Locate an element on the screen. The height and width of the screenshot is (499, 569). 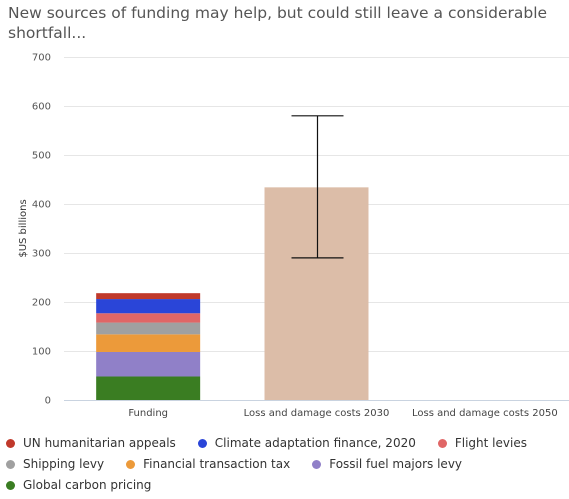
legend-row: Global carbon pricing is located at coordinates (89, 483).